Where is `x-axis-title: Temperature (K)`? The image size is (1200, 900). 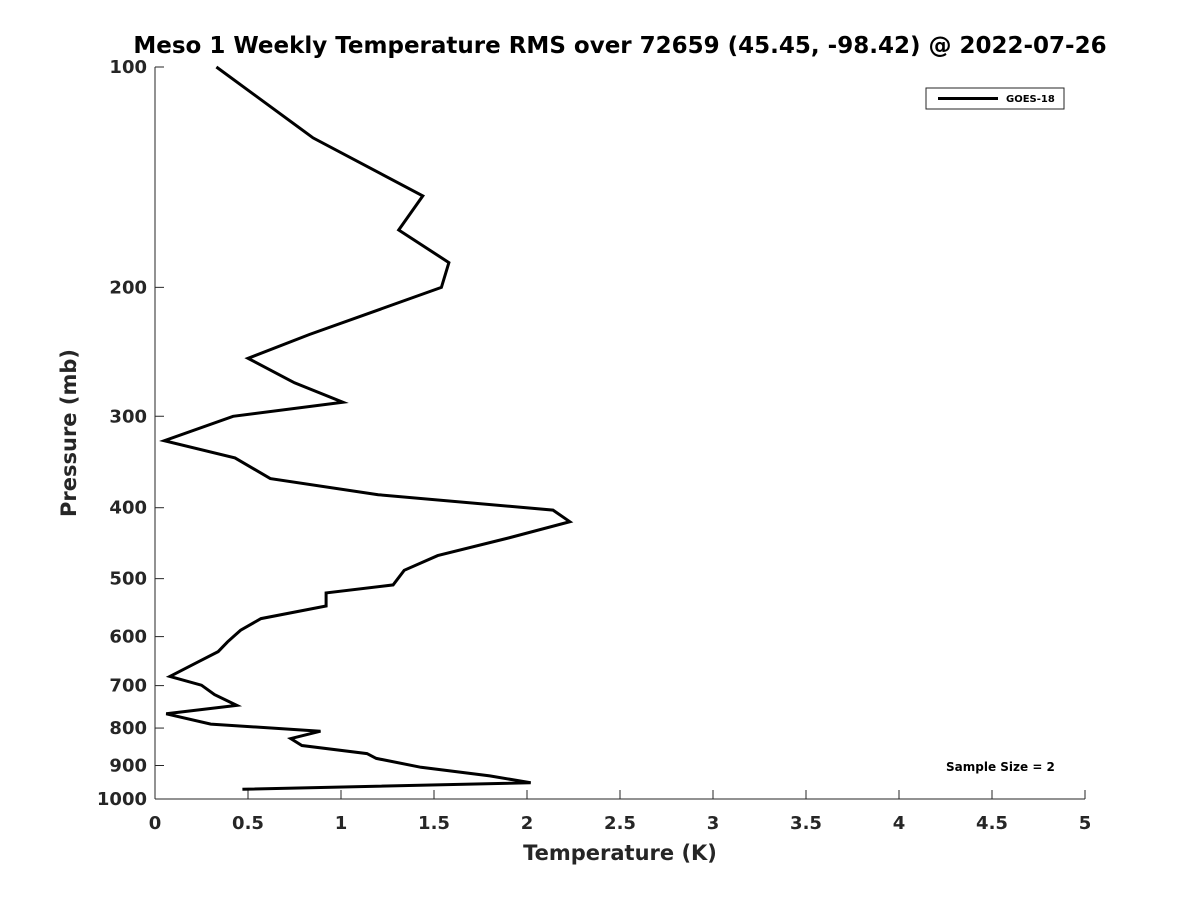
x-axis-title: Temperature (K) is located at coordinates (620, 853).